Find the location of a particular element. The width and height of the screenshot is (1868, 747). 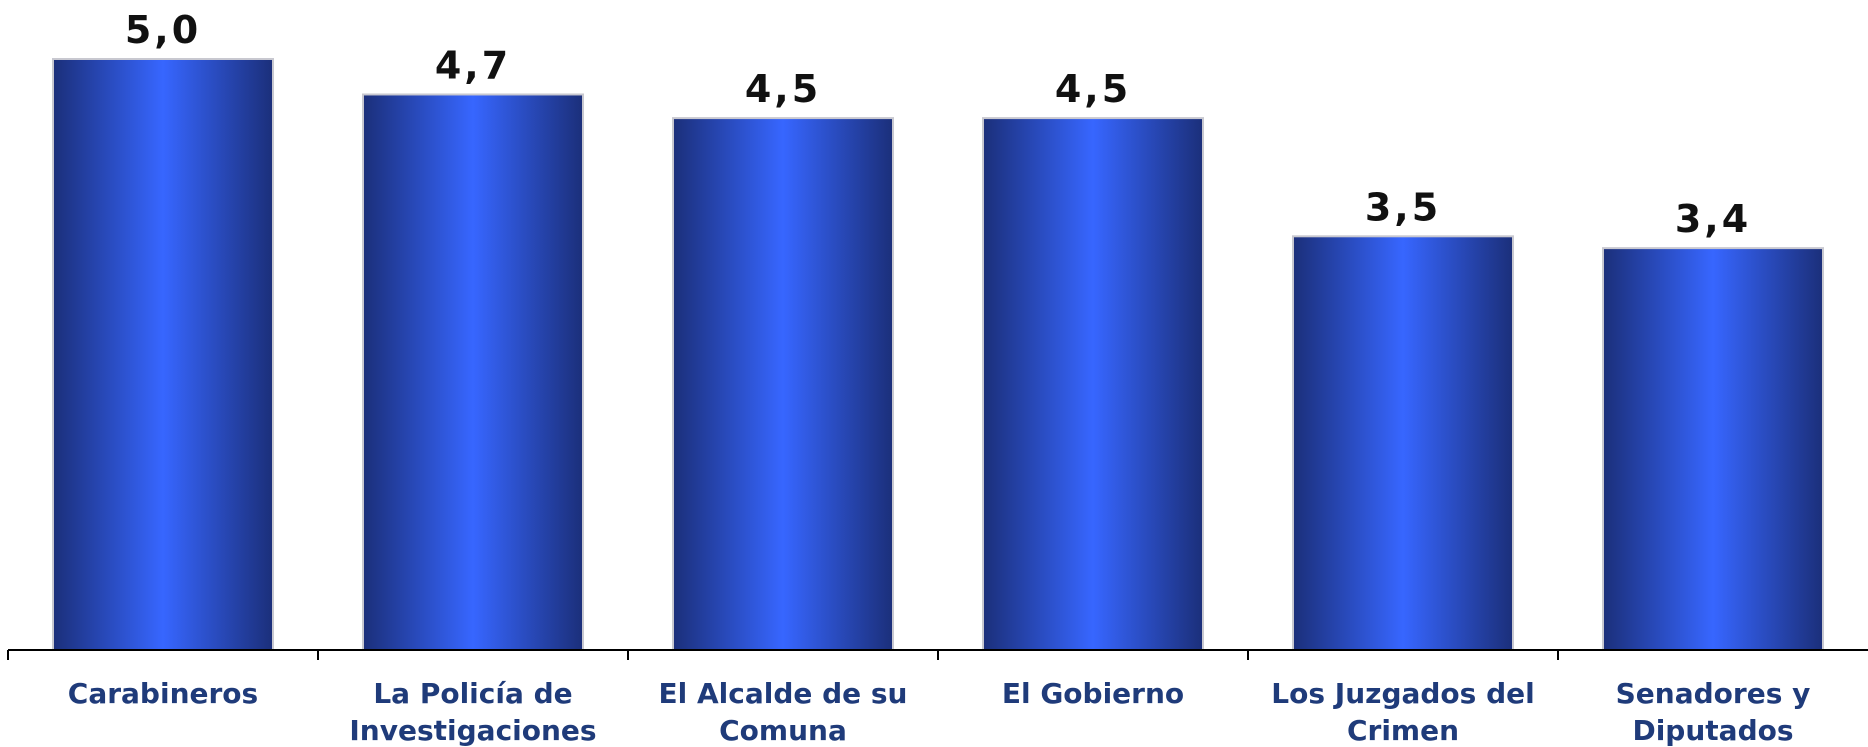

category-label: Los Juzgados del is located at coordinates (1402, 693).